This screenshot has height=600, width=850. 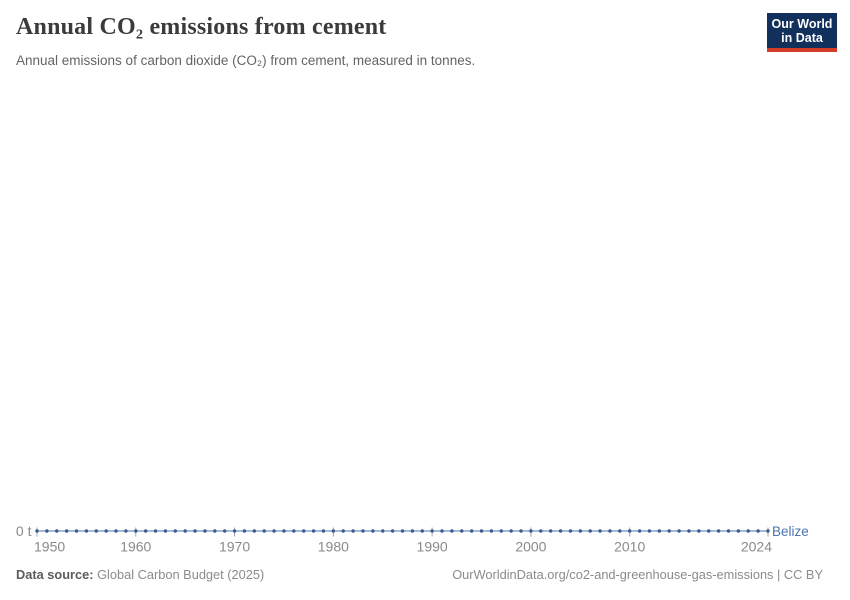 What do you see at coordinates (790, 531) in the screenshot?
I see `entity-label: Belize` at bounding box center [790, 531].